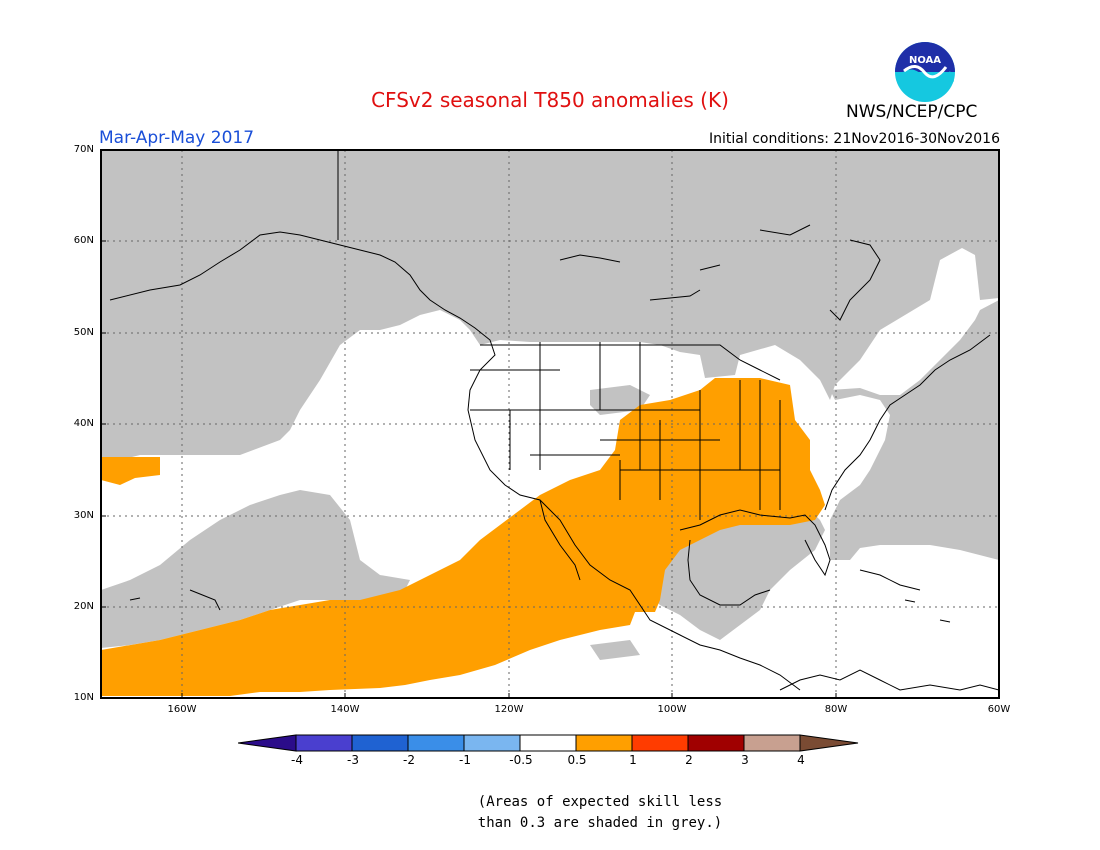 Image resolution: width=1100 pixels, height=850 pixels. Describe the element at coordinates (297, 760) in the screenshot. I see `colorbar-label: -4` at that location.